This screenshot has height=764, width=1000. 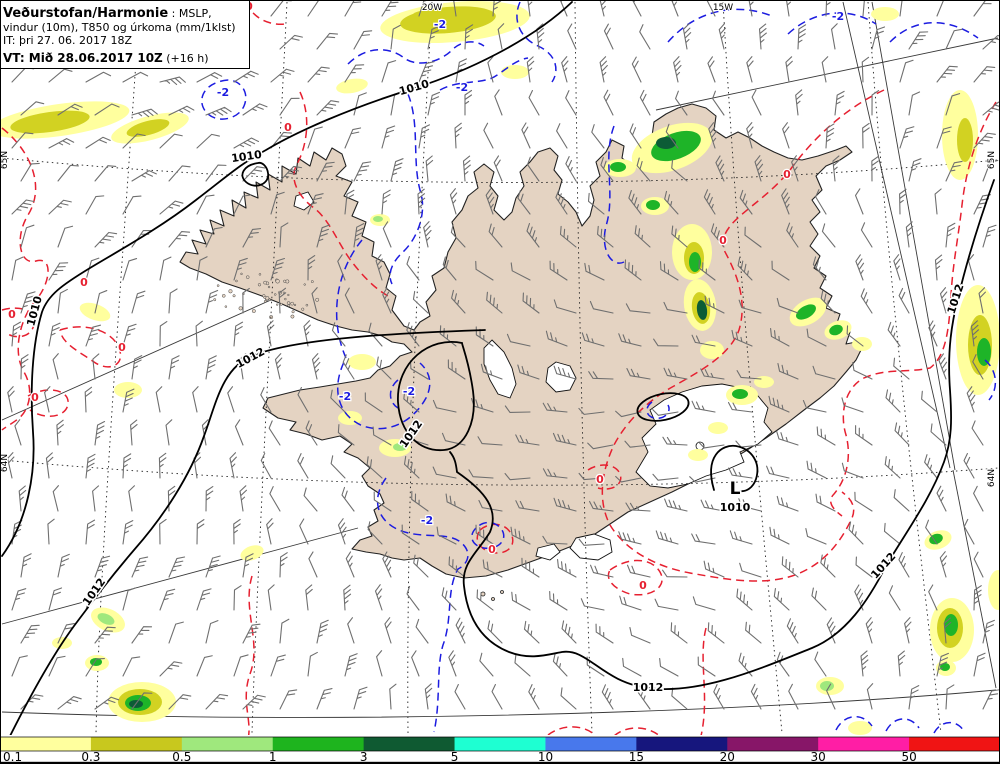 I want to click on model-title: Veðurstofan/Harmonie, so click(x=86, y=13).